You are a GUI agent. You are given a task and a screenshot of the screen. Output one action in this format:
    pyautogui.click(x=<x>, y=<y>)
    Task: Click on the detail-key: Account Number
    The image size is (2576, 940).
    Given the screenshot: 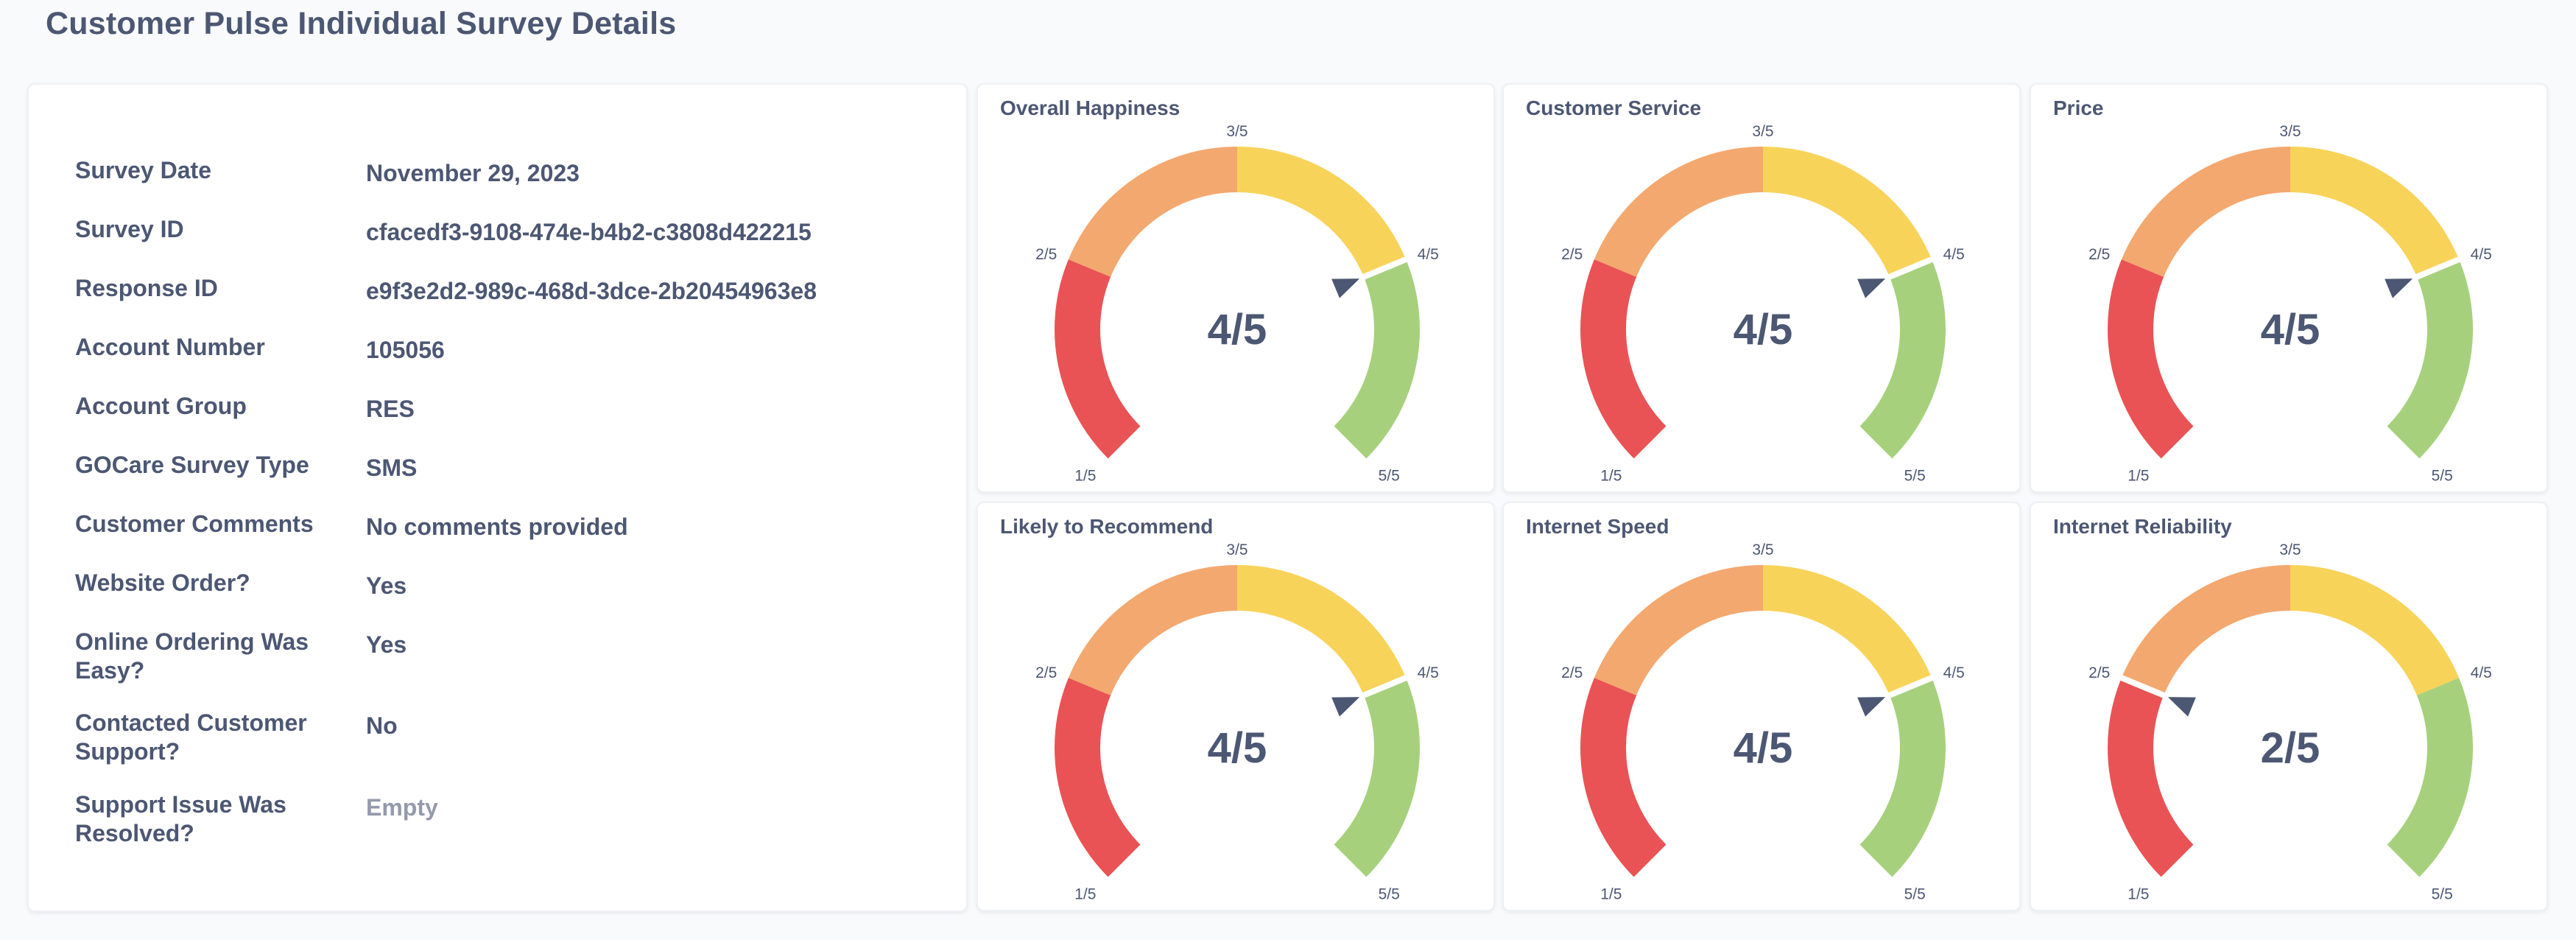 What is the action you would take?
    pyautogui.click(x=170, y=347)
    